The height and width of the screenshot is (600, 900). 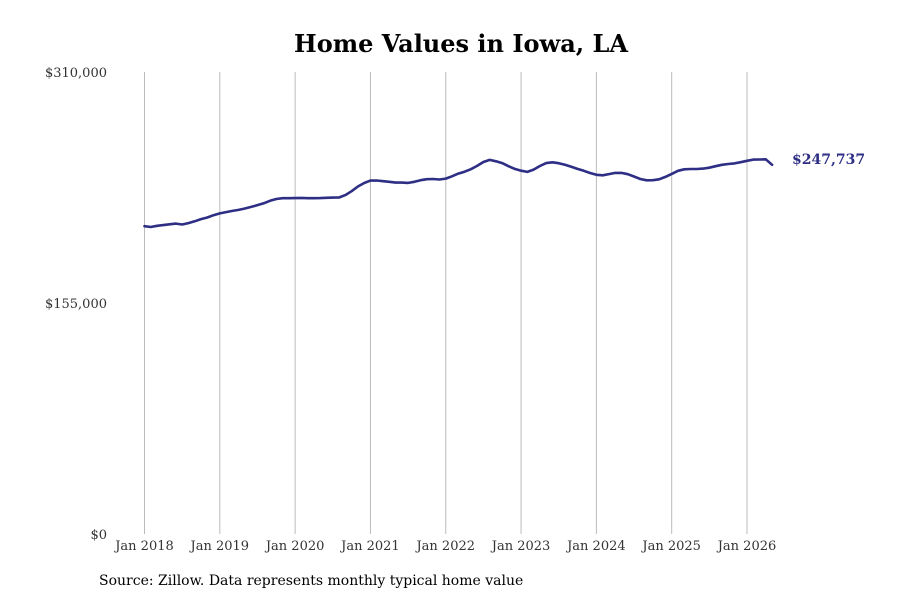 I want to click on x-tick-label: Jan 2023, so click(x=520, y=546).